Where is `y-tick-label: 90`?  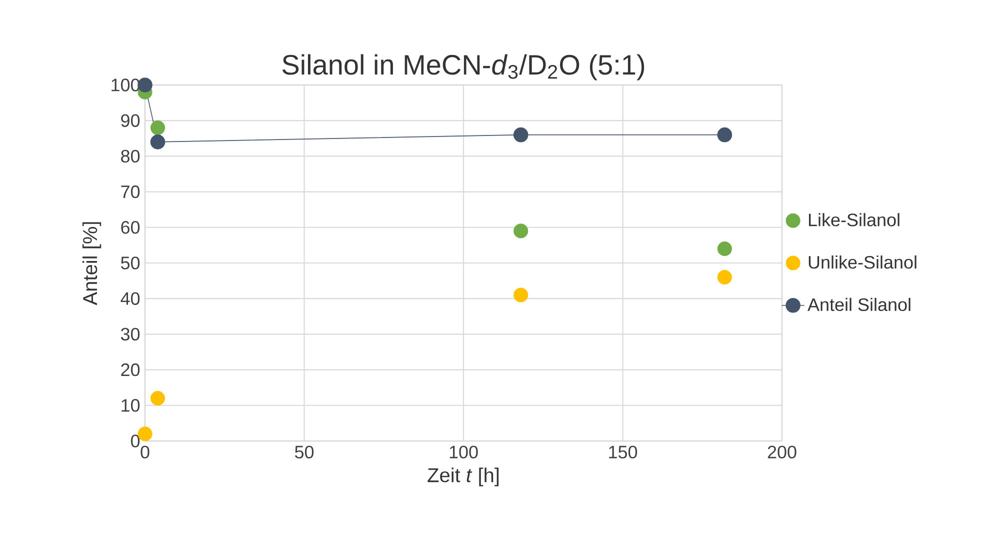
y-tick-label: 90 is located at coordinates (130, 120).